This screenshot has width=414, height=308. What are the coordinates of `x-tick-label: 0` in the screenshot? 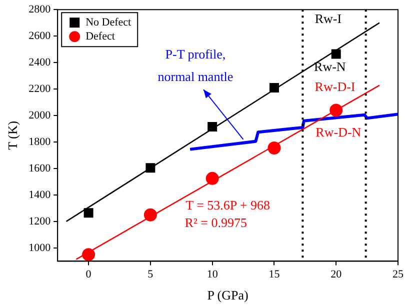 It's located at (89, 274).